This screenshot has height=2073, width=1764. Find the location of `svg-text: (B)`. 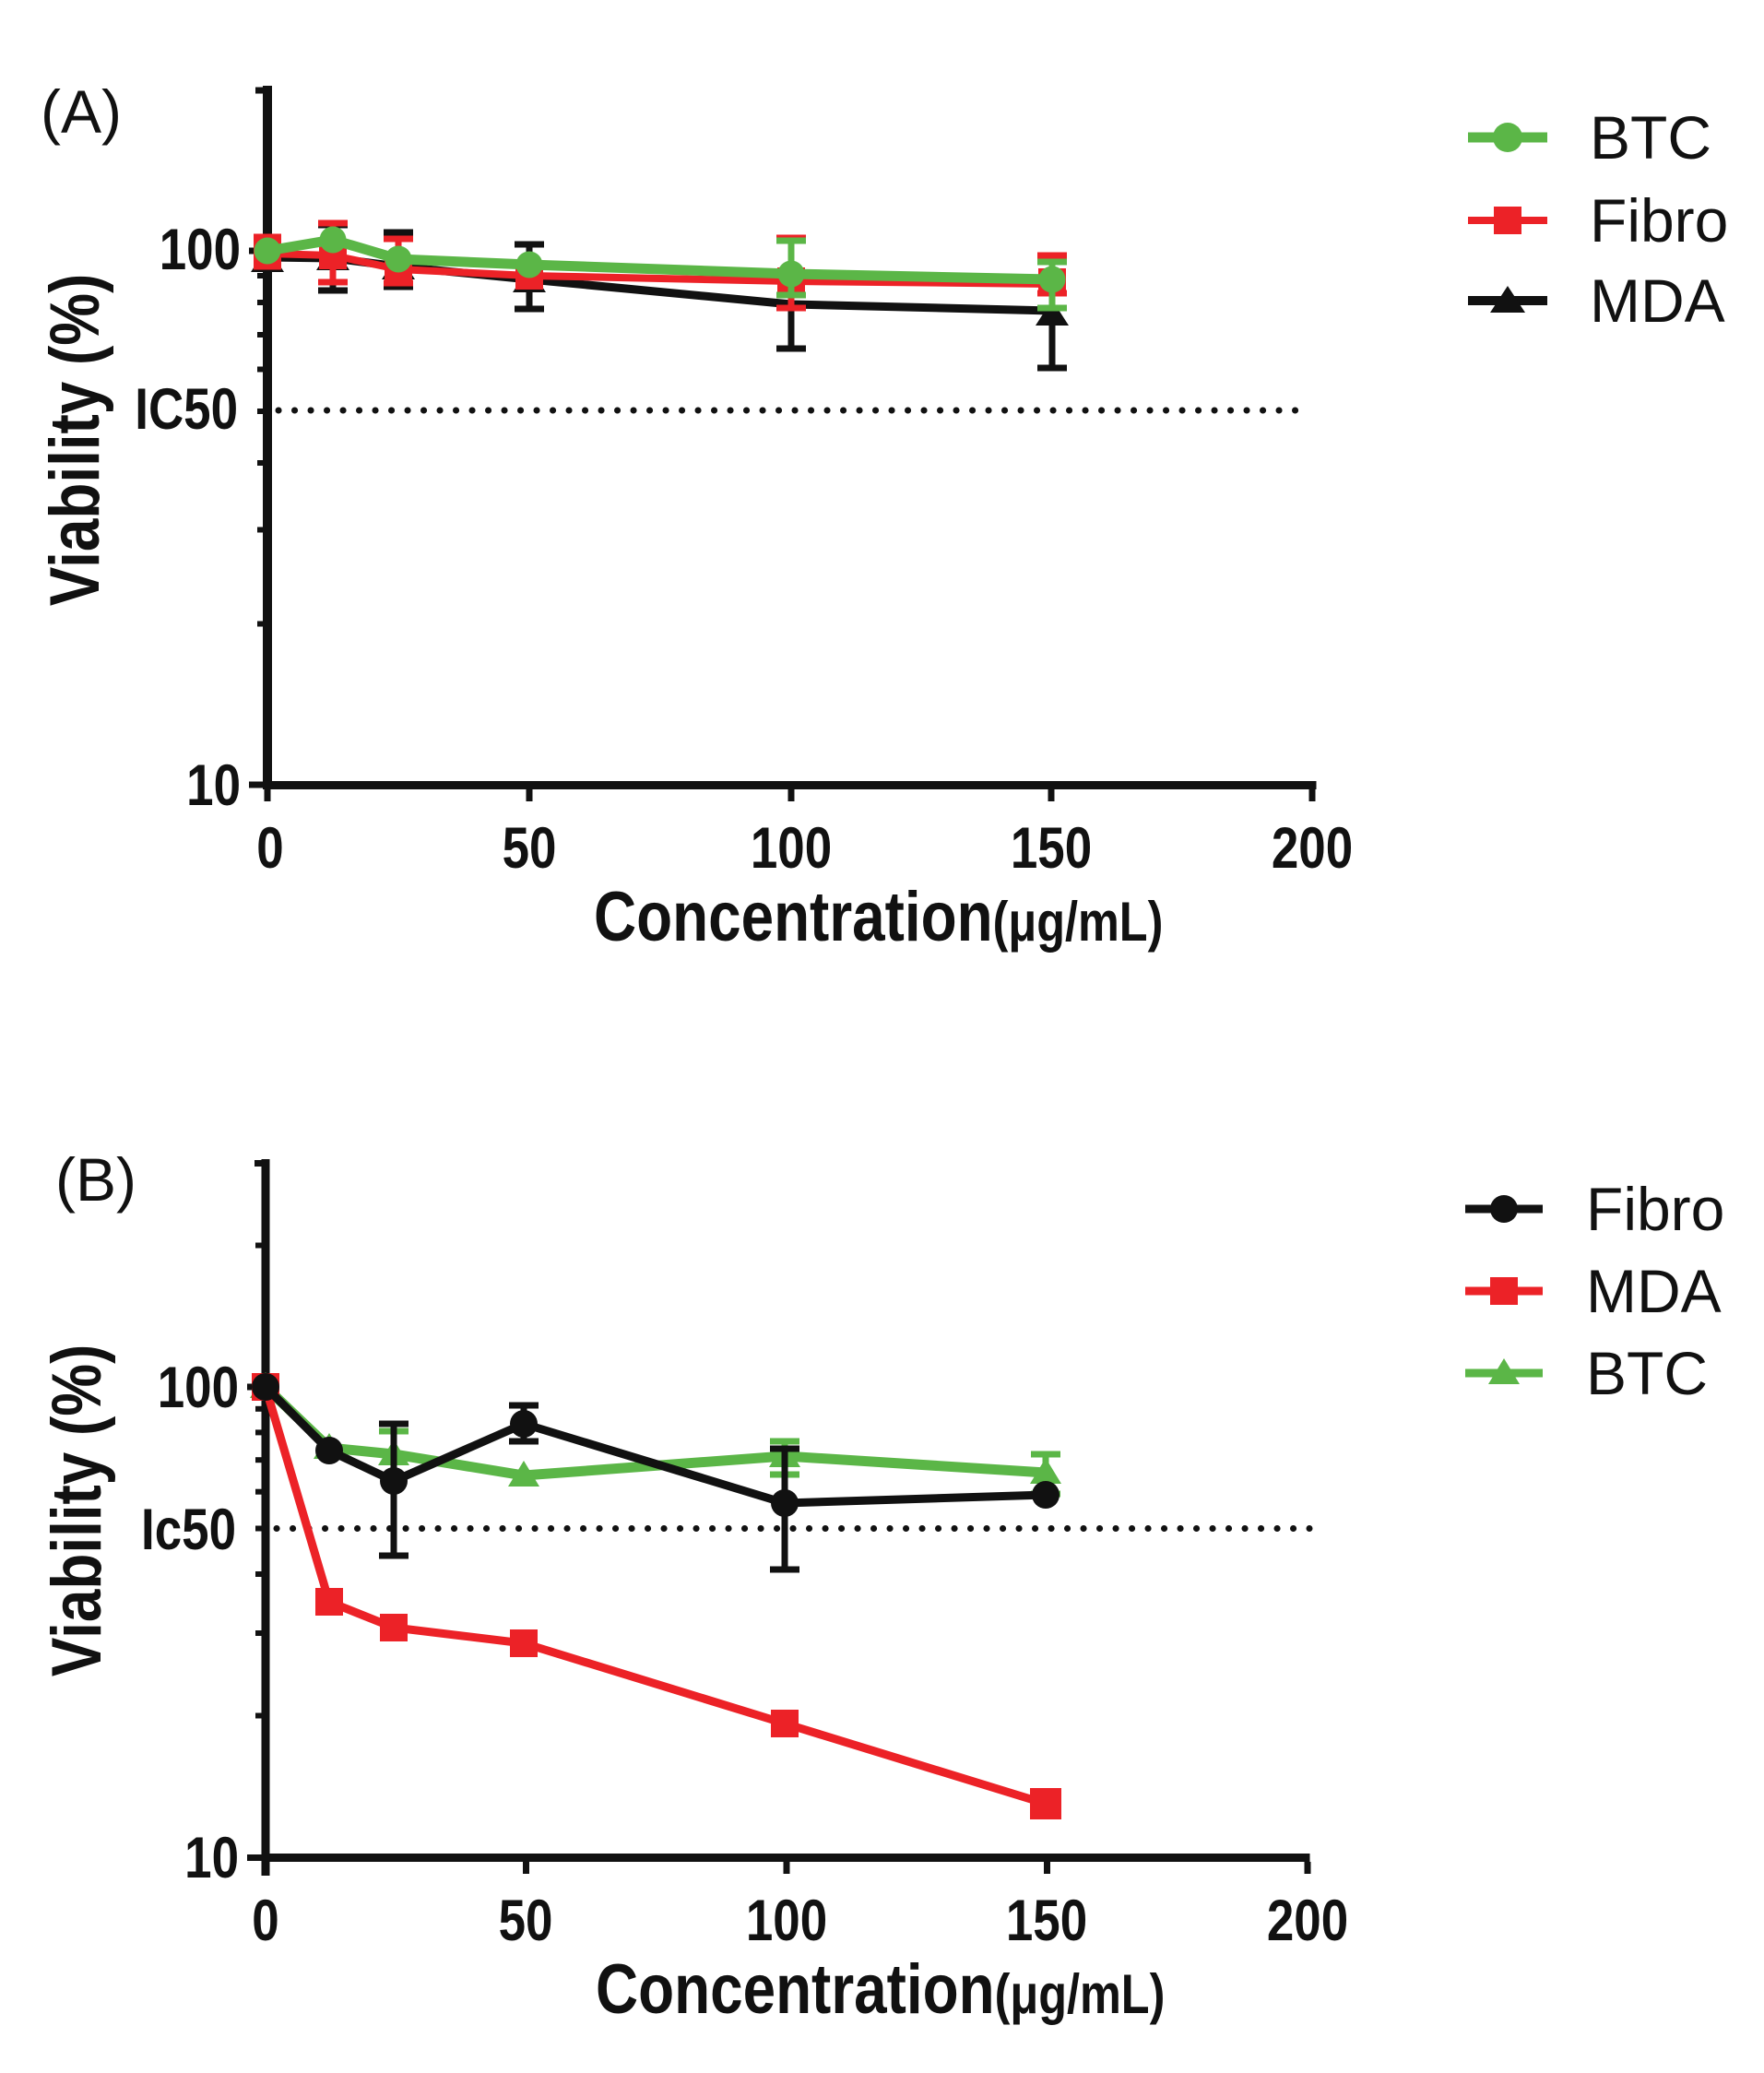

svg-text: (B) is located at coordinates (95, 1179).